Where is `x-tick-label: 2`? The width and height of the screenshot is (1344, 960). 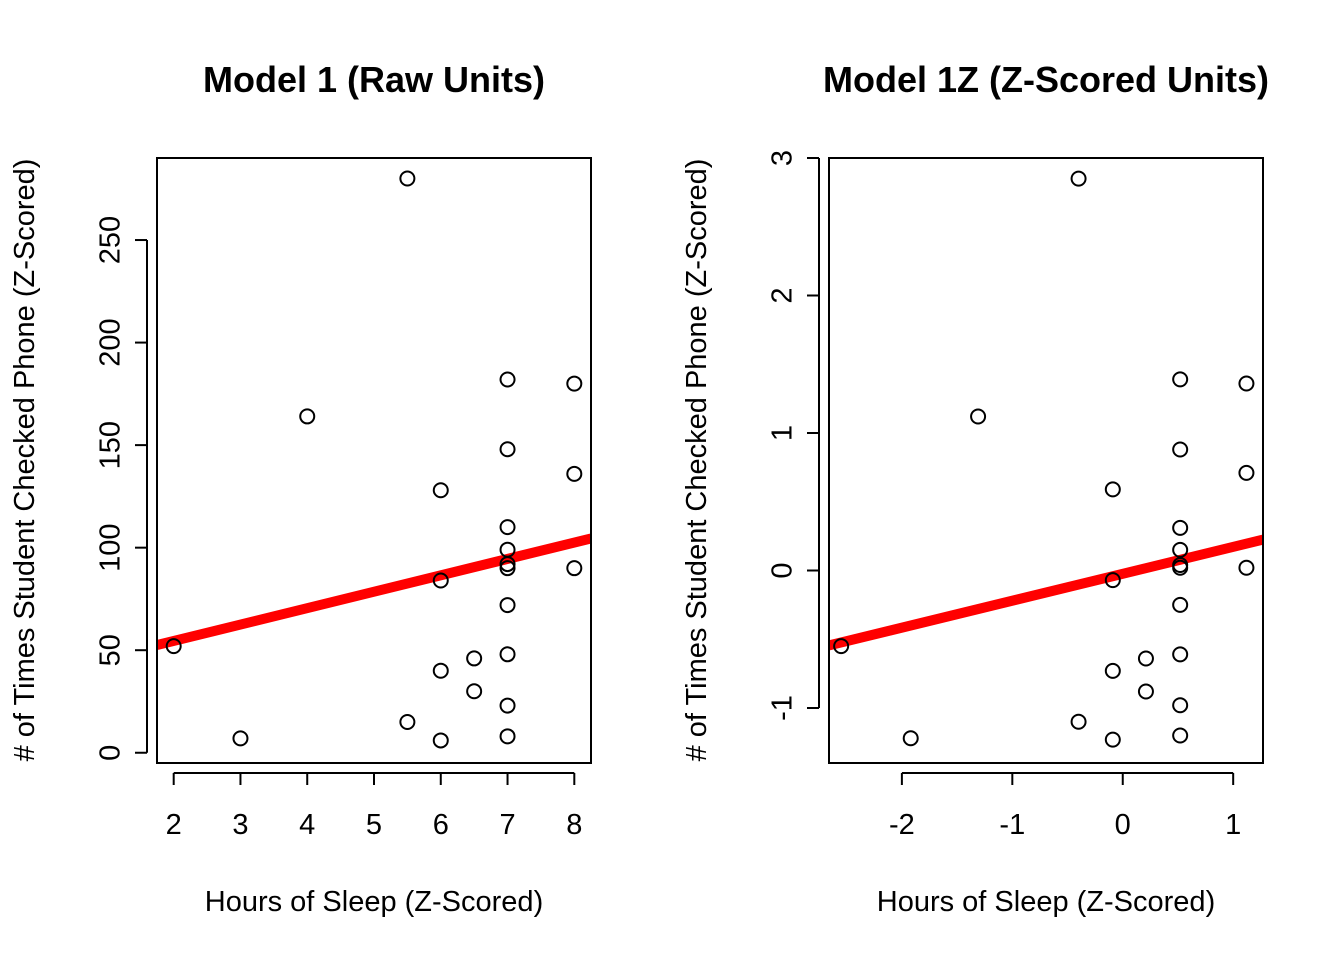
x-tick-label: 2 is located at coordinates (174, 825).